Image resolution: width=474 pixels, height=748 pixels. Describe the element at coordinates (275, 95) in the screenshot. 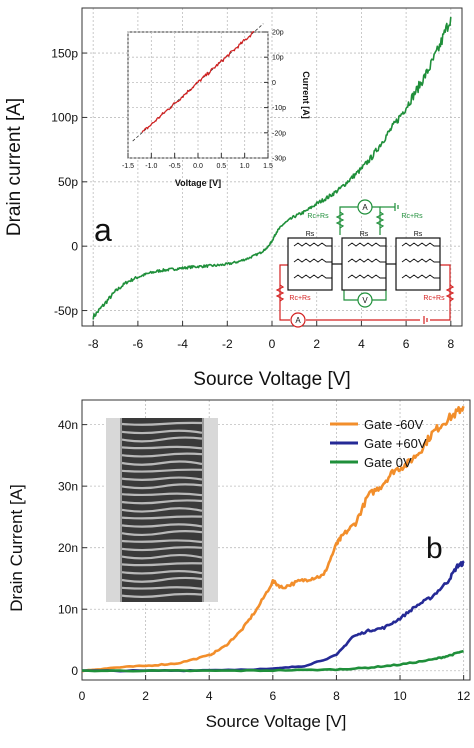

I see `inset-y-axis: 20p 10p 0 -10p -20p -30p` at that location.